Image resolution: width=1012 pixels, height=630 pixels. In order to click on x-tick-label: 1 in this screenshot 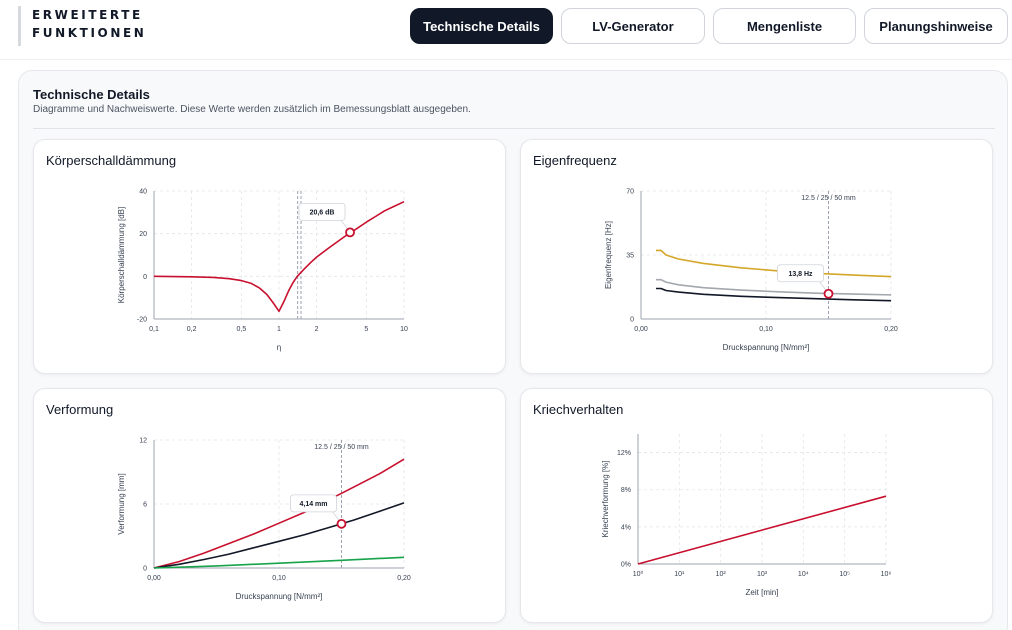, I will do `click(279, 329)`.